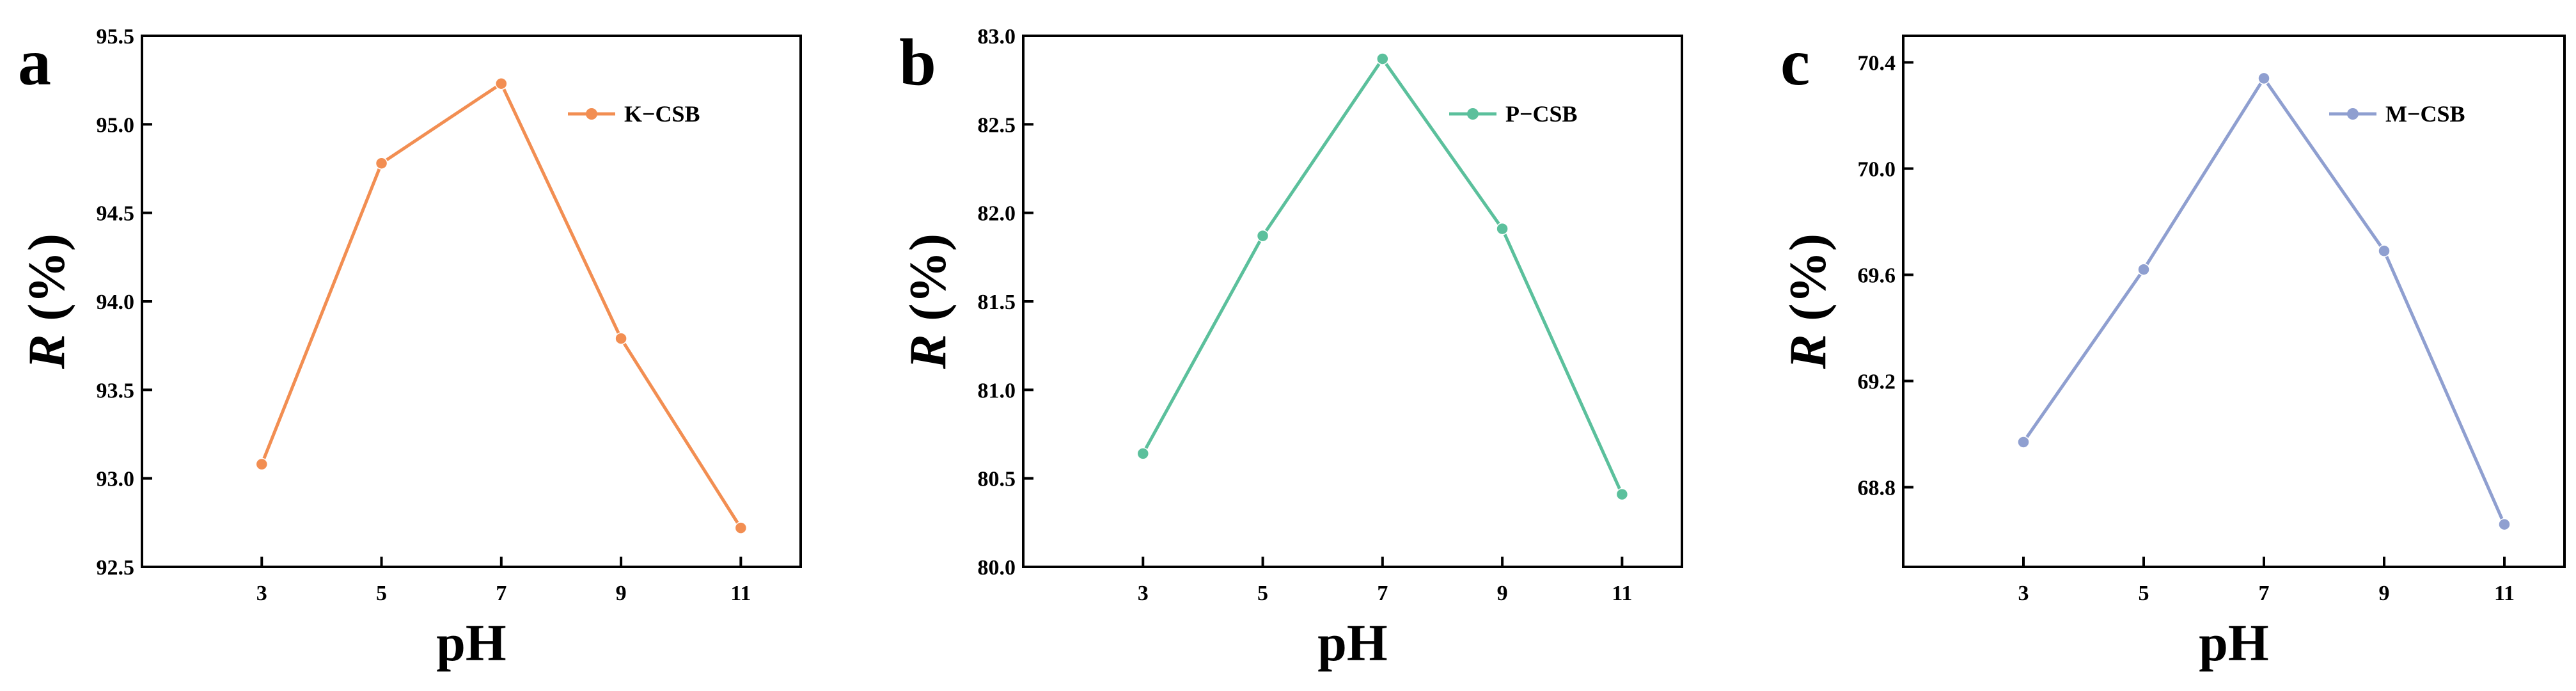 This screenshot has height=691, width=2576. Describe the element at coordinates (116, 125) in the screenshot. I see `y-tick-label-a-5: 95.0` at that location.